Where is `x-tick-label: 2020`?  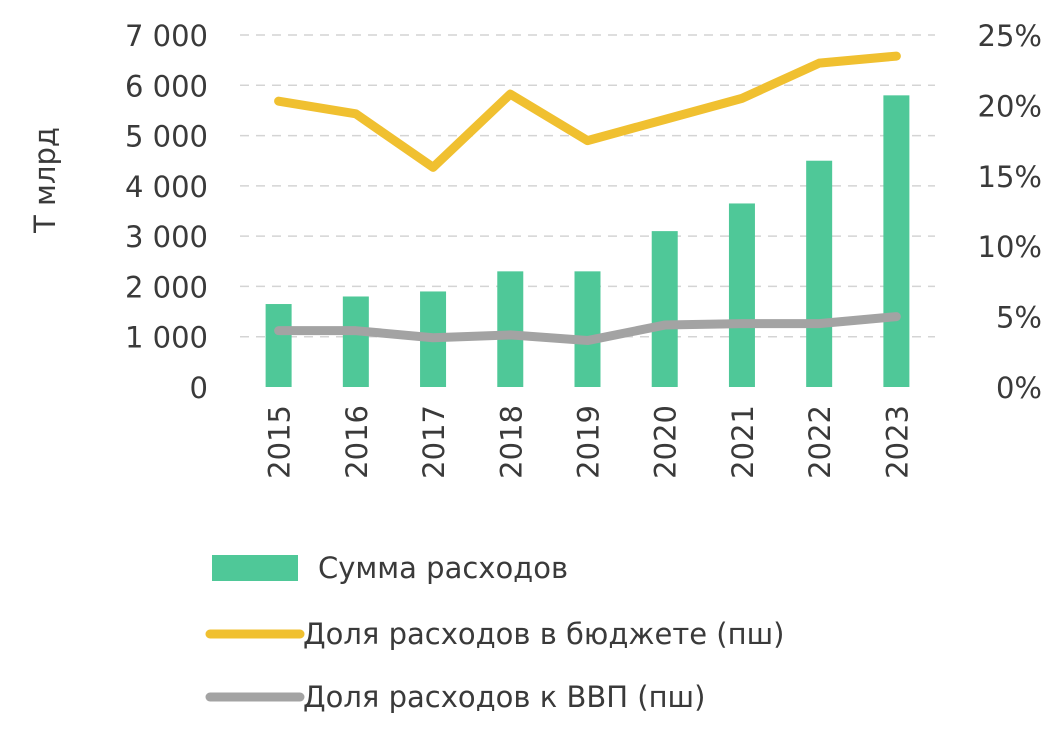
x-tick-label: 2020 is located at coordinates (666, 442).